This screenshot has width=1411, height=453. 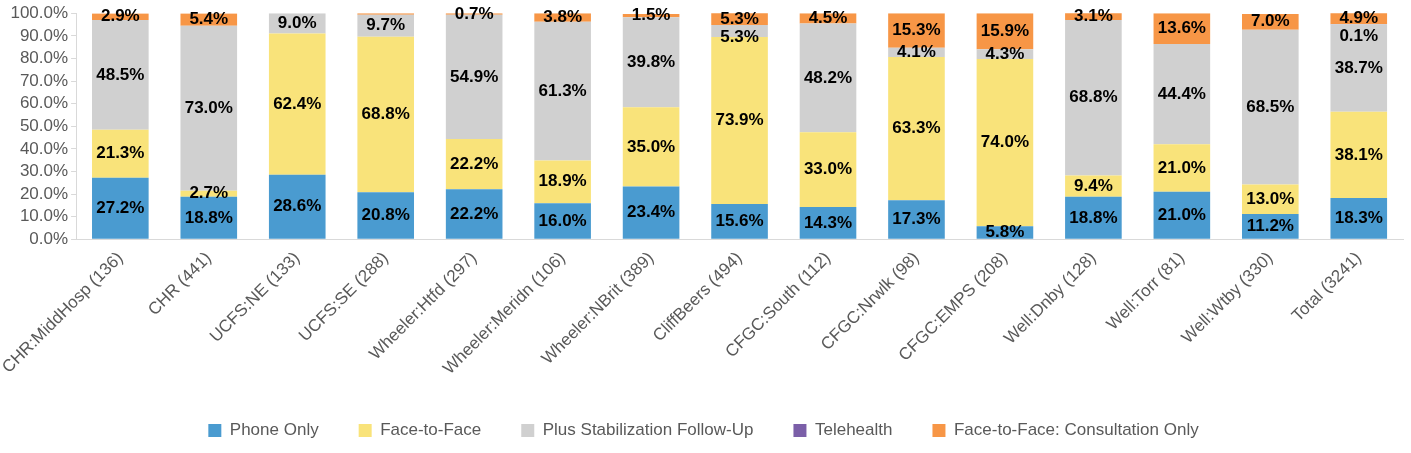 What do you see at coordinates (1005, 232) in the screenshot?
I see `data-label: 5.8%` at bounding box center [1005, 232].